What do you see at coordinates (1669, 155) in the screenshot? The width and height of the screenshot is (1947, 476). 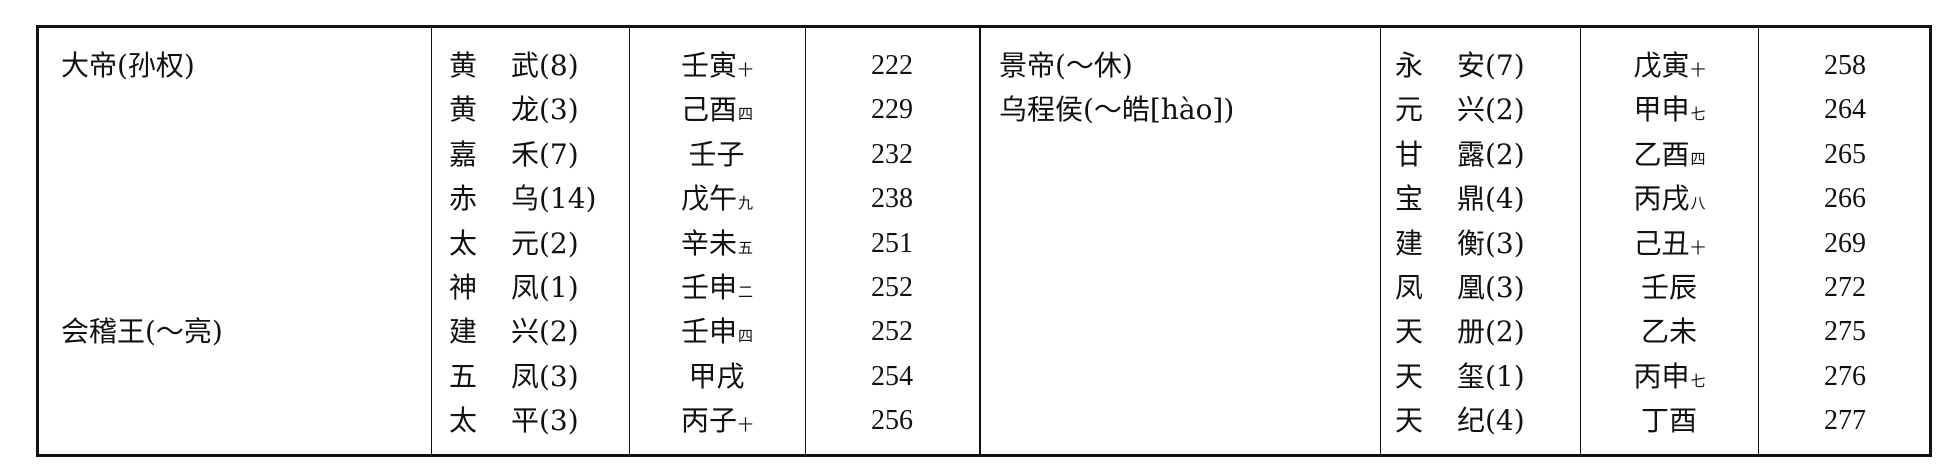 I see `ganzhi-cell: 乙酉四` at bounding box center [1669, 155].